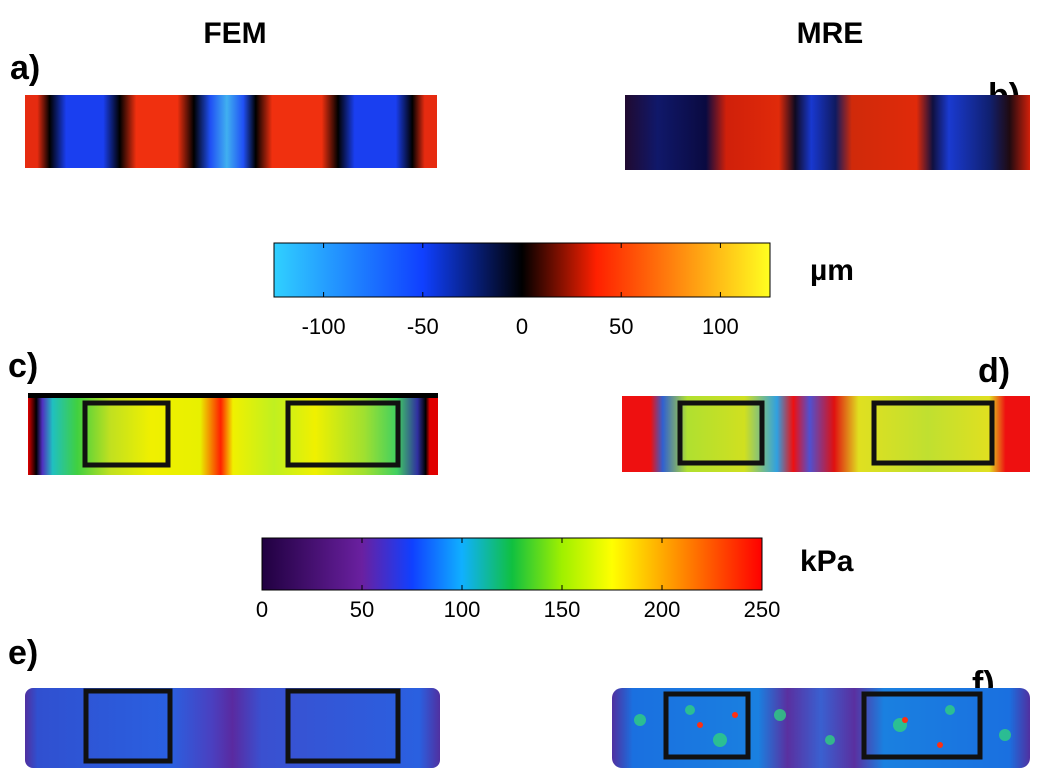 This screenshot has height=782, width=1050. Describe the element at coordinates (827, 561) in the screenshot. I see `colorbar-unit: kPa` at that location.